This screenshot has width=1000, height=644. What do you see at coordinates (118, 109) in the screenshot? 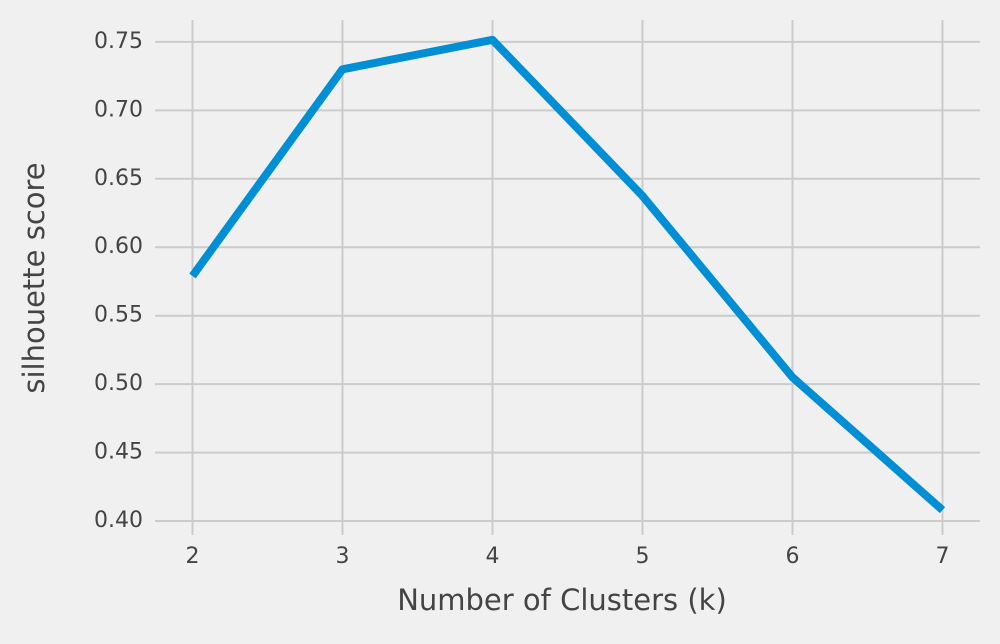
I see `y-tick-label: 0.70` at bounding box center [118, 109].